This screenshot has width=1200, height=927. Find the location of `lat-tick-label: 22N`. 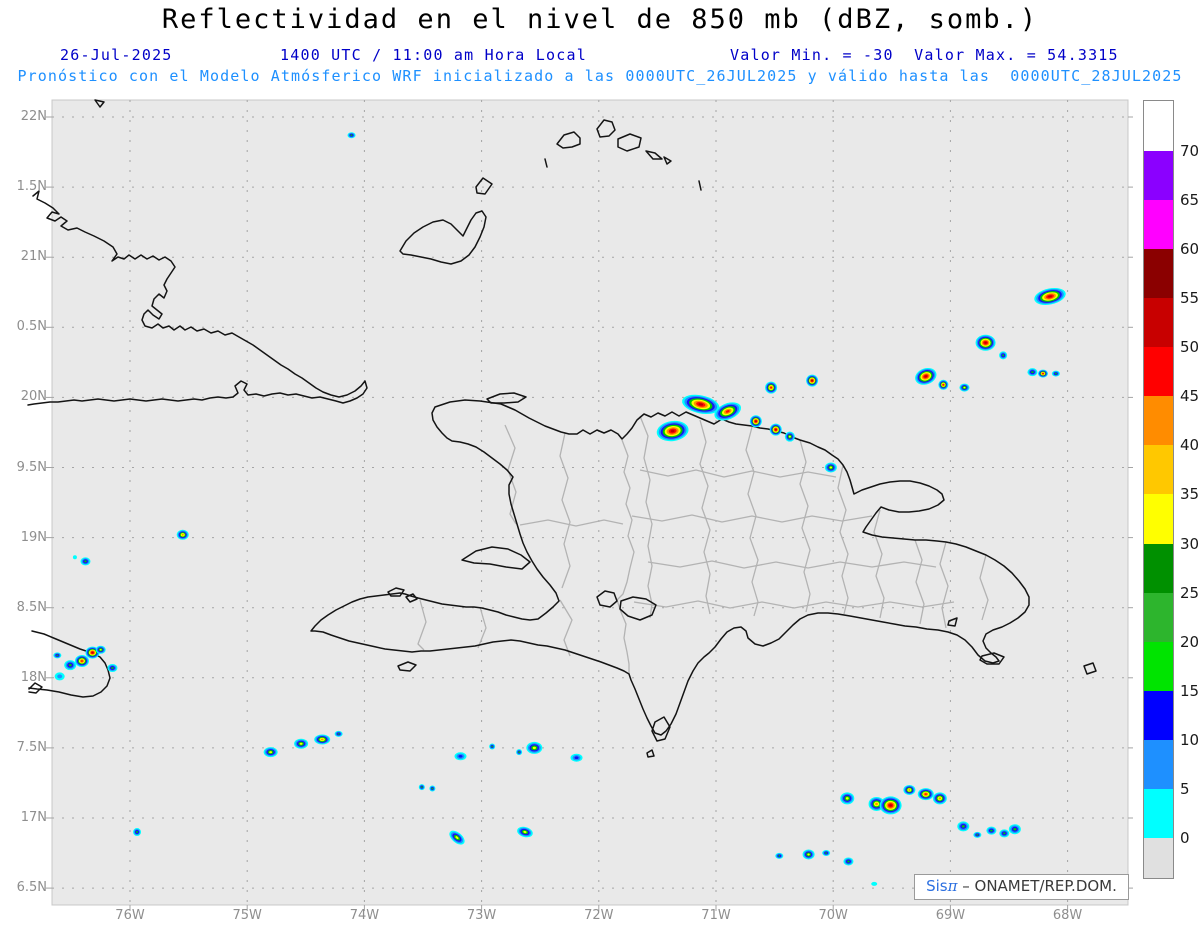

lat-tick-label: 22N is located at coordinates (33, 116).